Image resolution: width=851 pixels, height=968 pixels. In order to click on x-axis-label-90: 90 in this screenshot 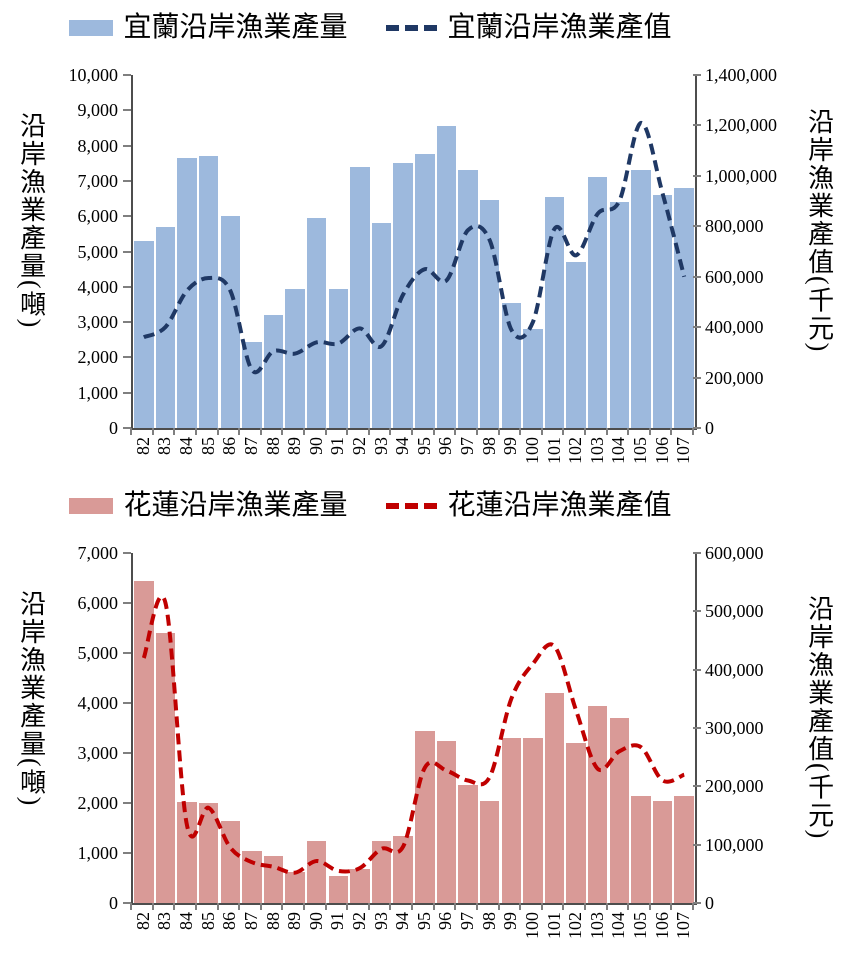, I will do `click(315, 921)`.